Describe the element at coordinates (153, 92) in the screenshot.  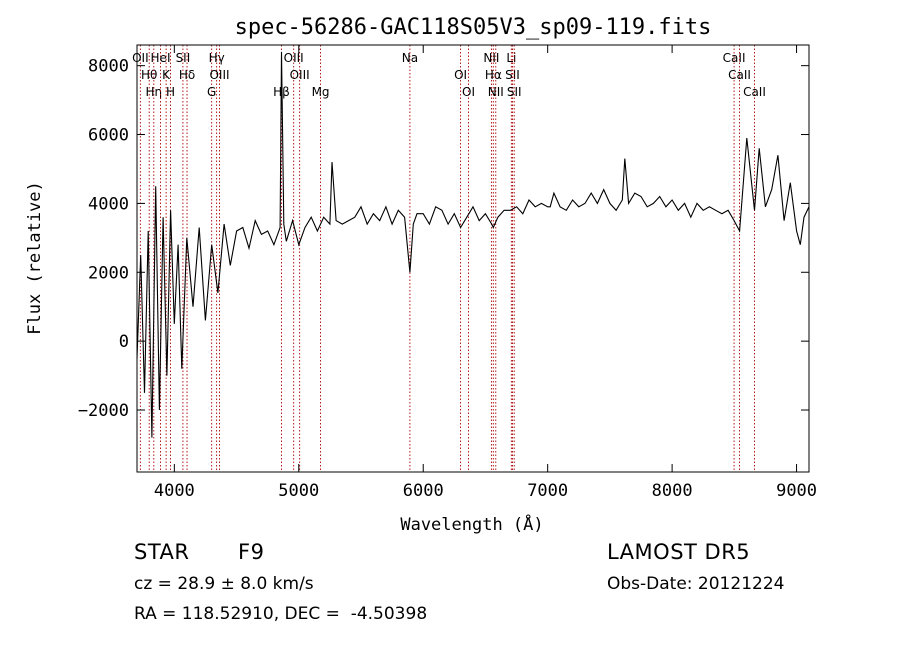
I see `spectral-line-label: Hη` at that location.